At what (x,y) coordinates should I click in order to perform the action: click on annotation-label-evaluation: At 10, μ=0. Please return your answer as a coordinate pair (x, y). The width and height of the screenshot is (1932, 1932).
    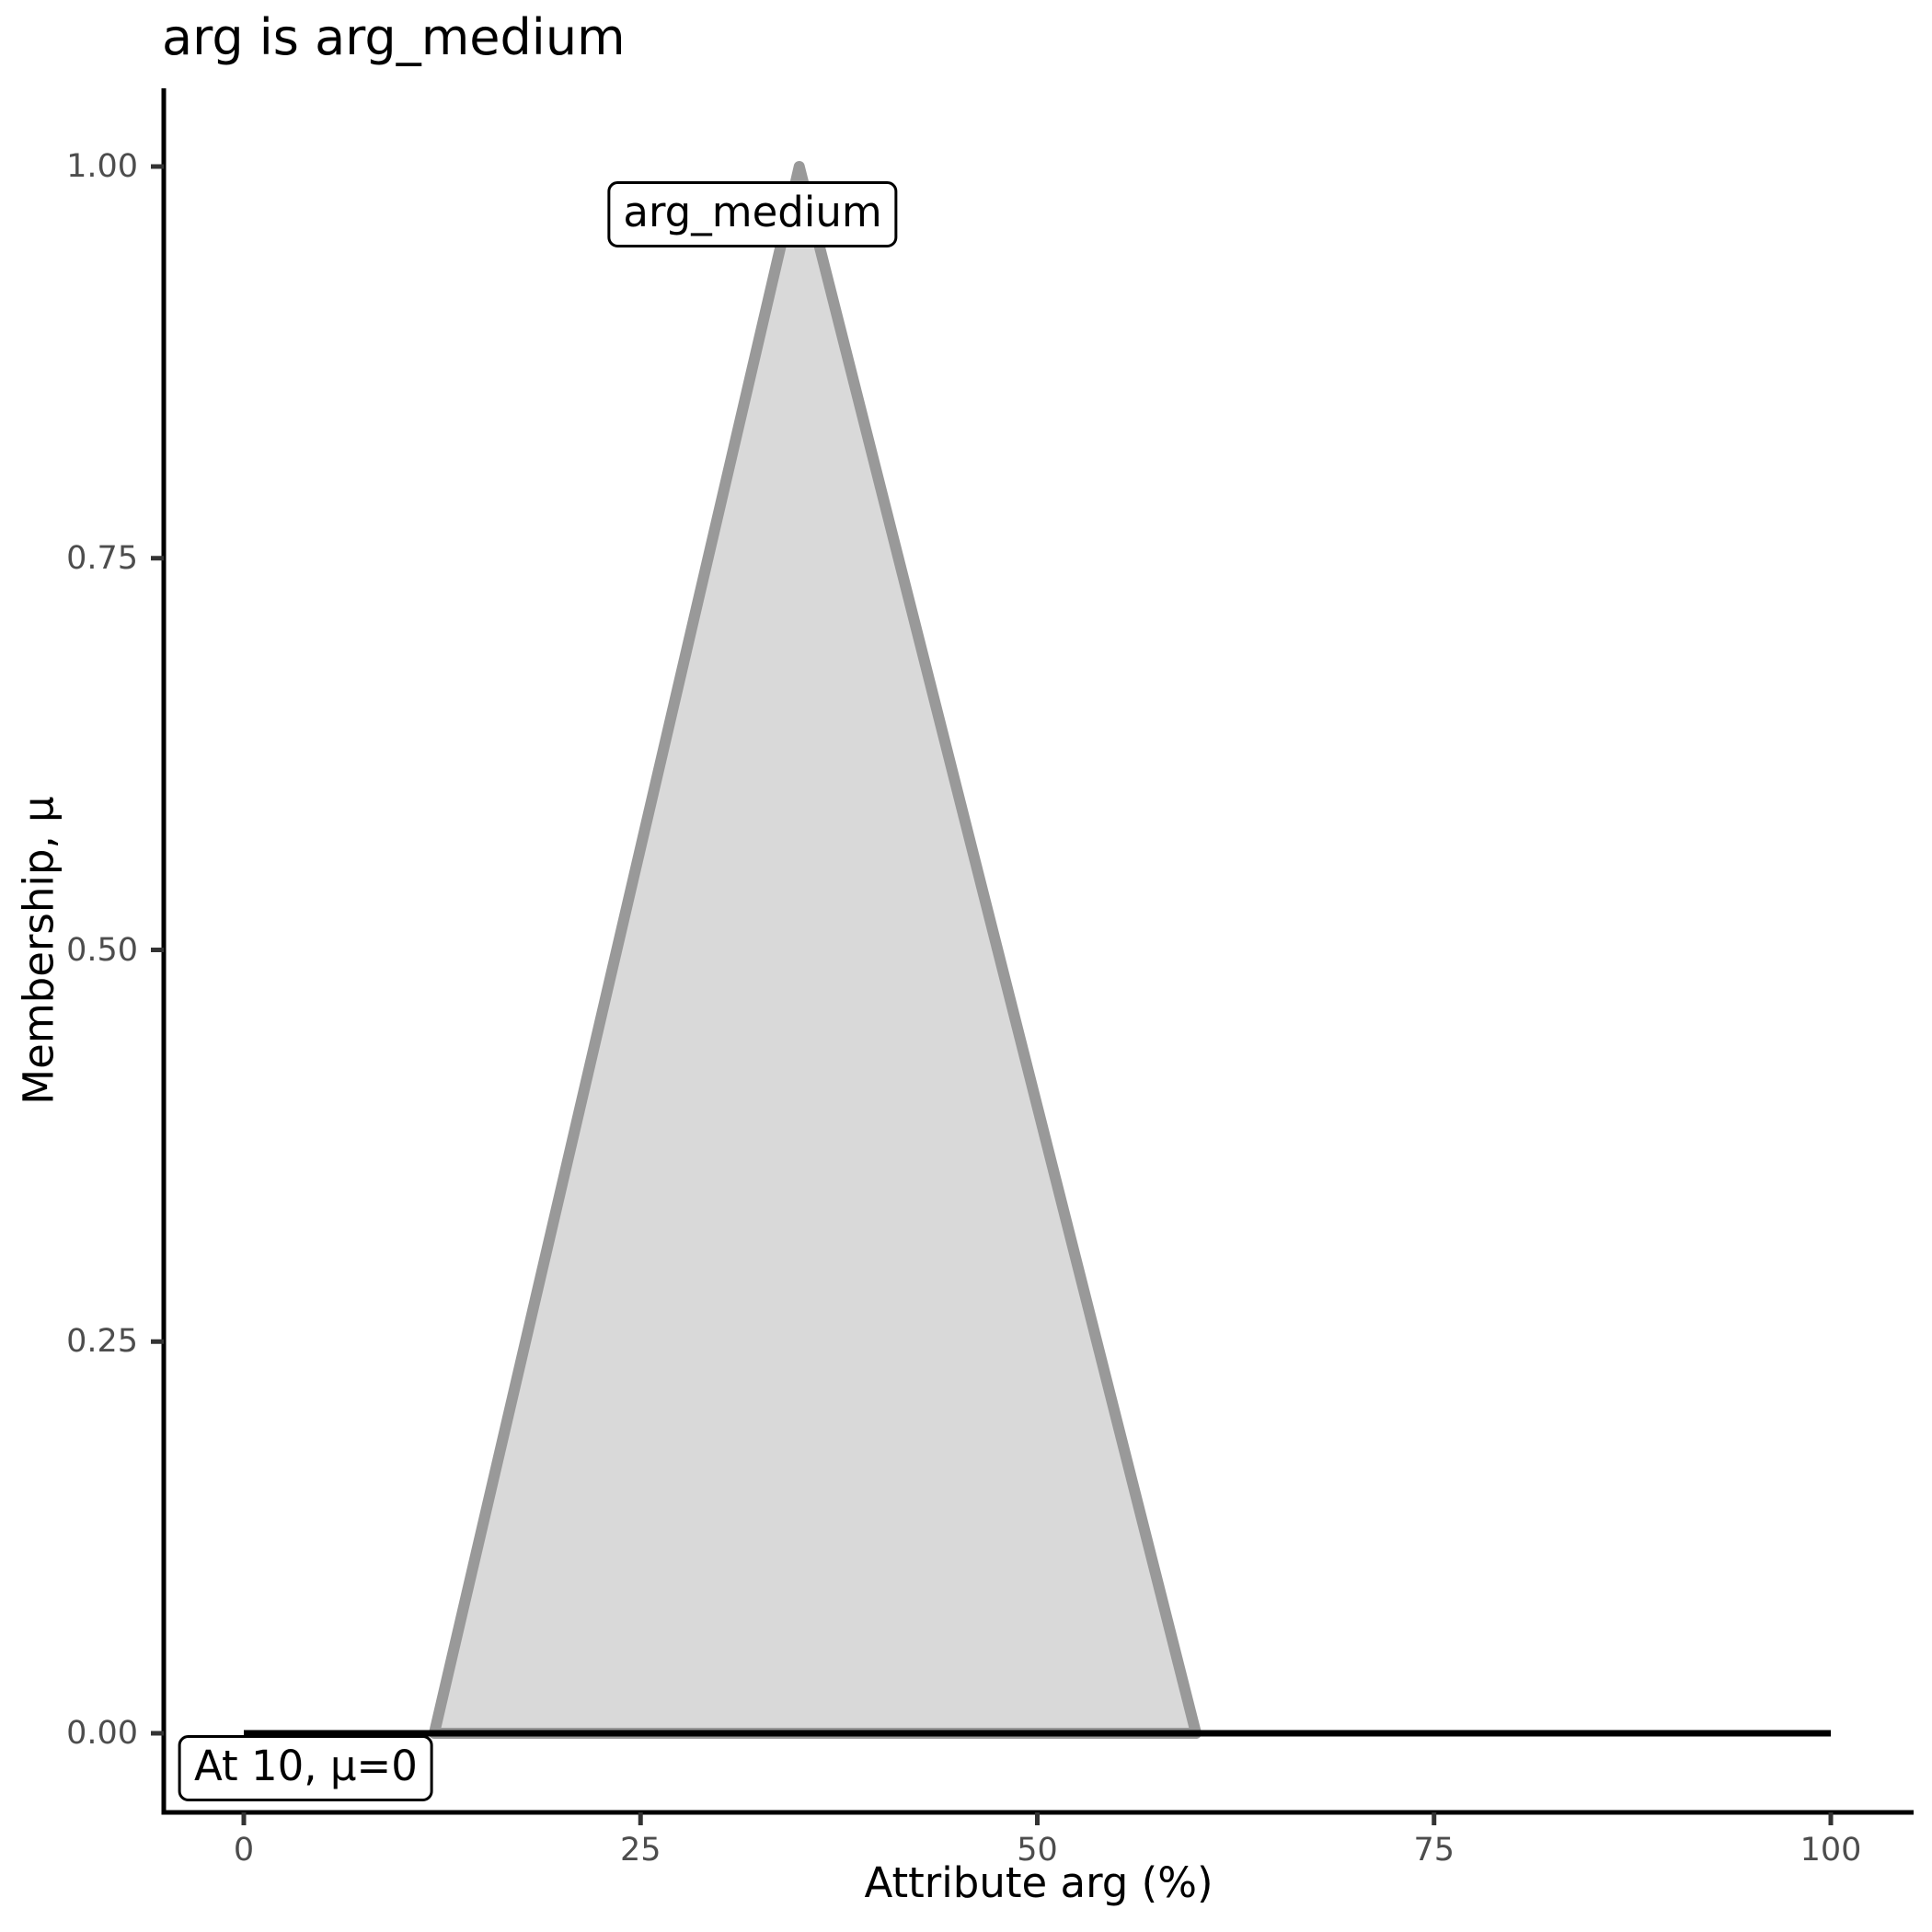
    Looking at the image, I should click on (305, 1768).